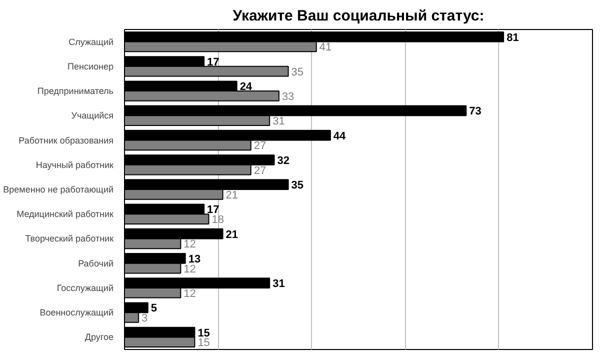 Image resolution: width=600 pixels, height=357 pixels. What do you see at coordinates (512, 38) in the screenshot?
I see `data-label: 81` at bounding box center [512, 38].